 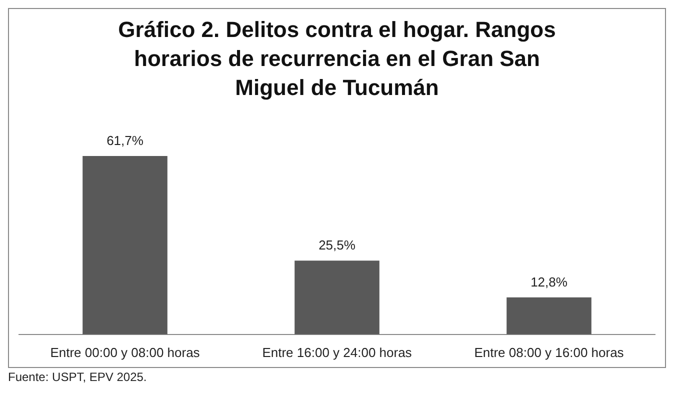 What do you see at coordinates (549, 282) in the screenshot?
I see `data-label: 12,8%` at bounding box center [549, 282].